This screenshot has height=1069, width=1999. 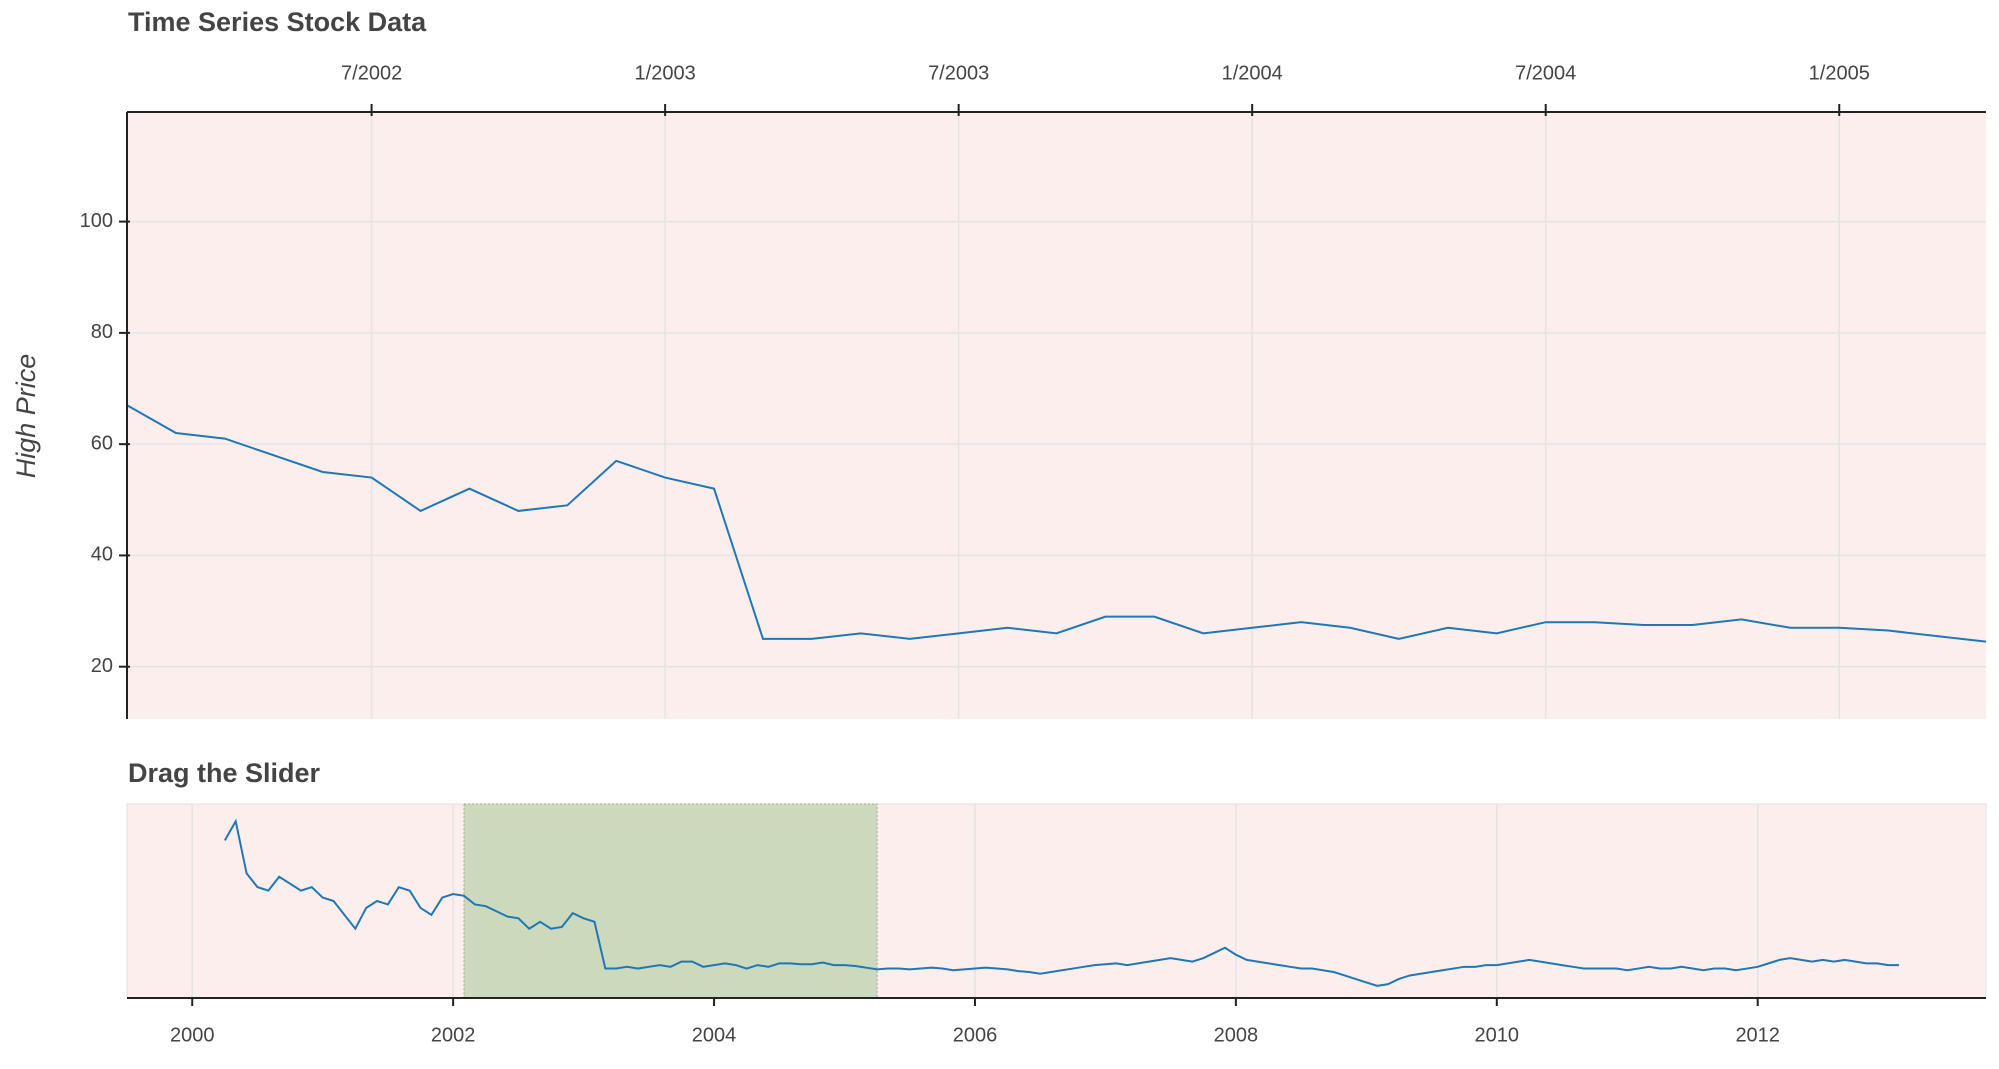 I want to click on x-tick-label: 2008, so click(x=1236, y=1035).